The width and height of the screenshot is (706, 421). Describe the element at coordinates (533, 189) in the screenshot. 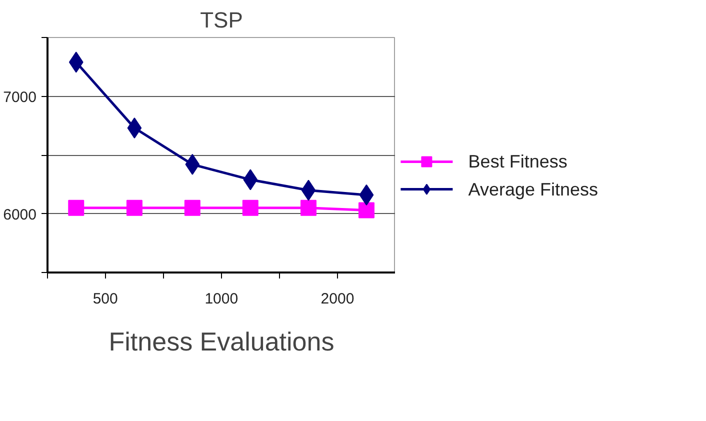

I see `legend-label: Average Fitness` at that location.